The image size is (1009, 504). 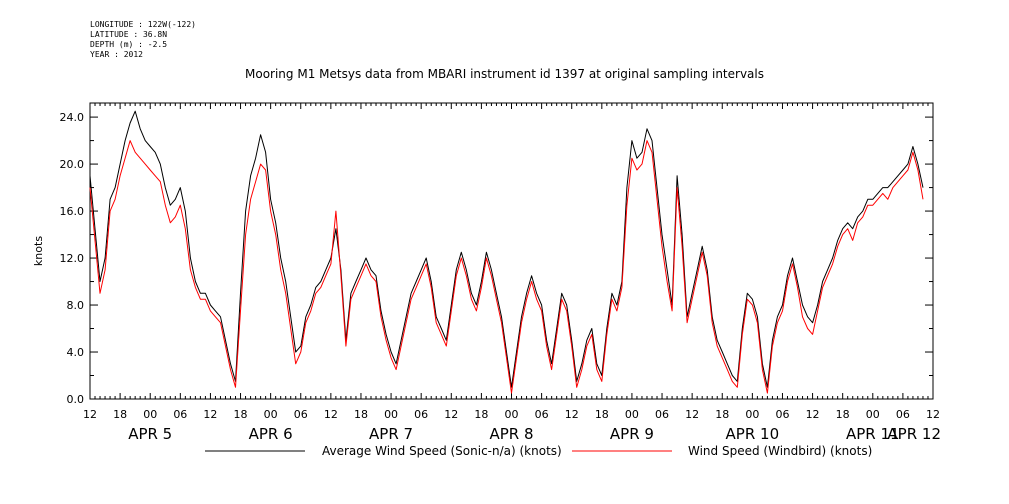 I want to click on meta-year: YEAR : 2012, so click(x=116, y=54).